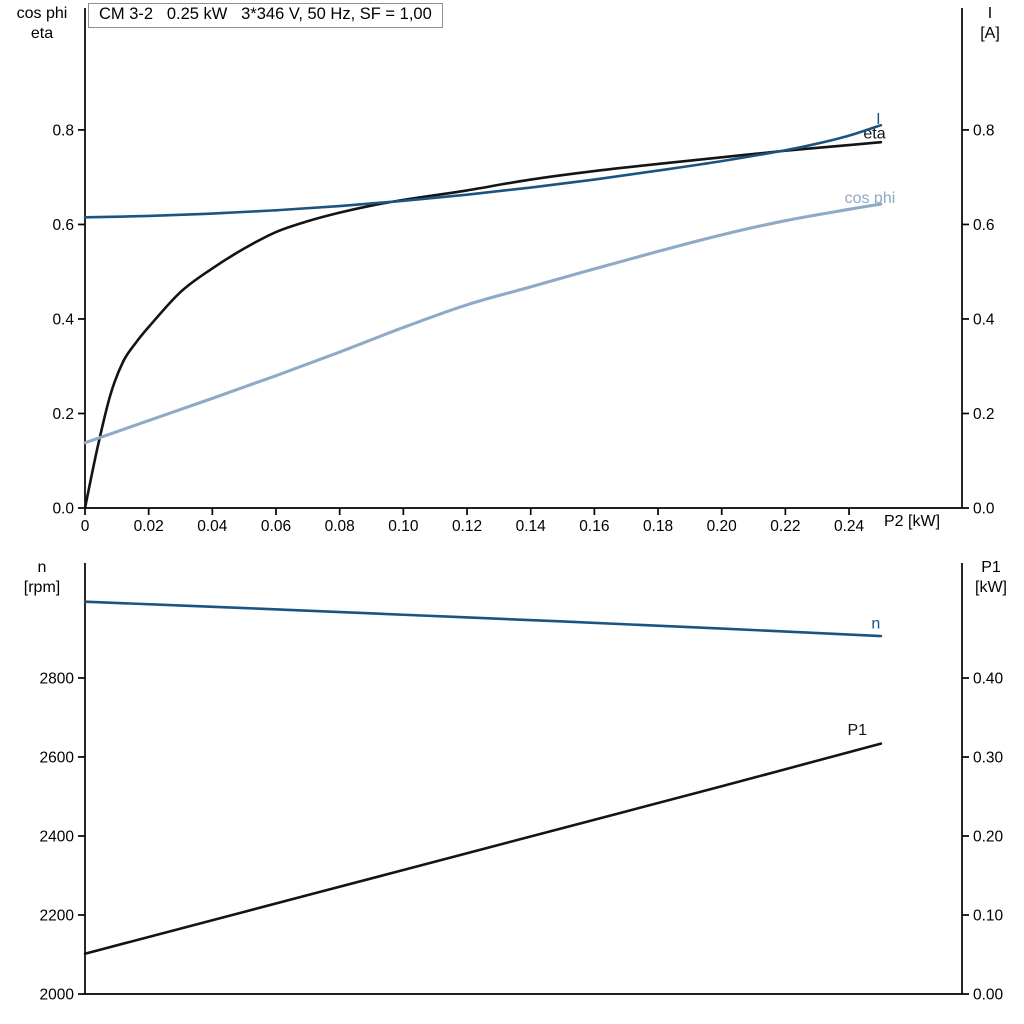  Describe the element at coordinates (467, 526) in the screenshot. I see `svg-text: 0.12` at that location.